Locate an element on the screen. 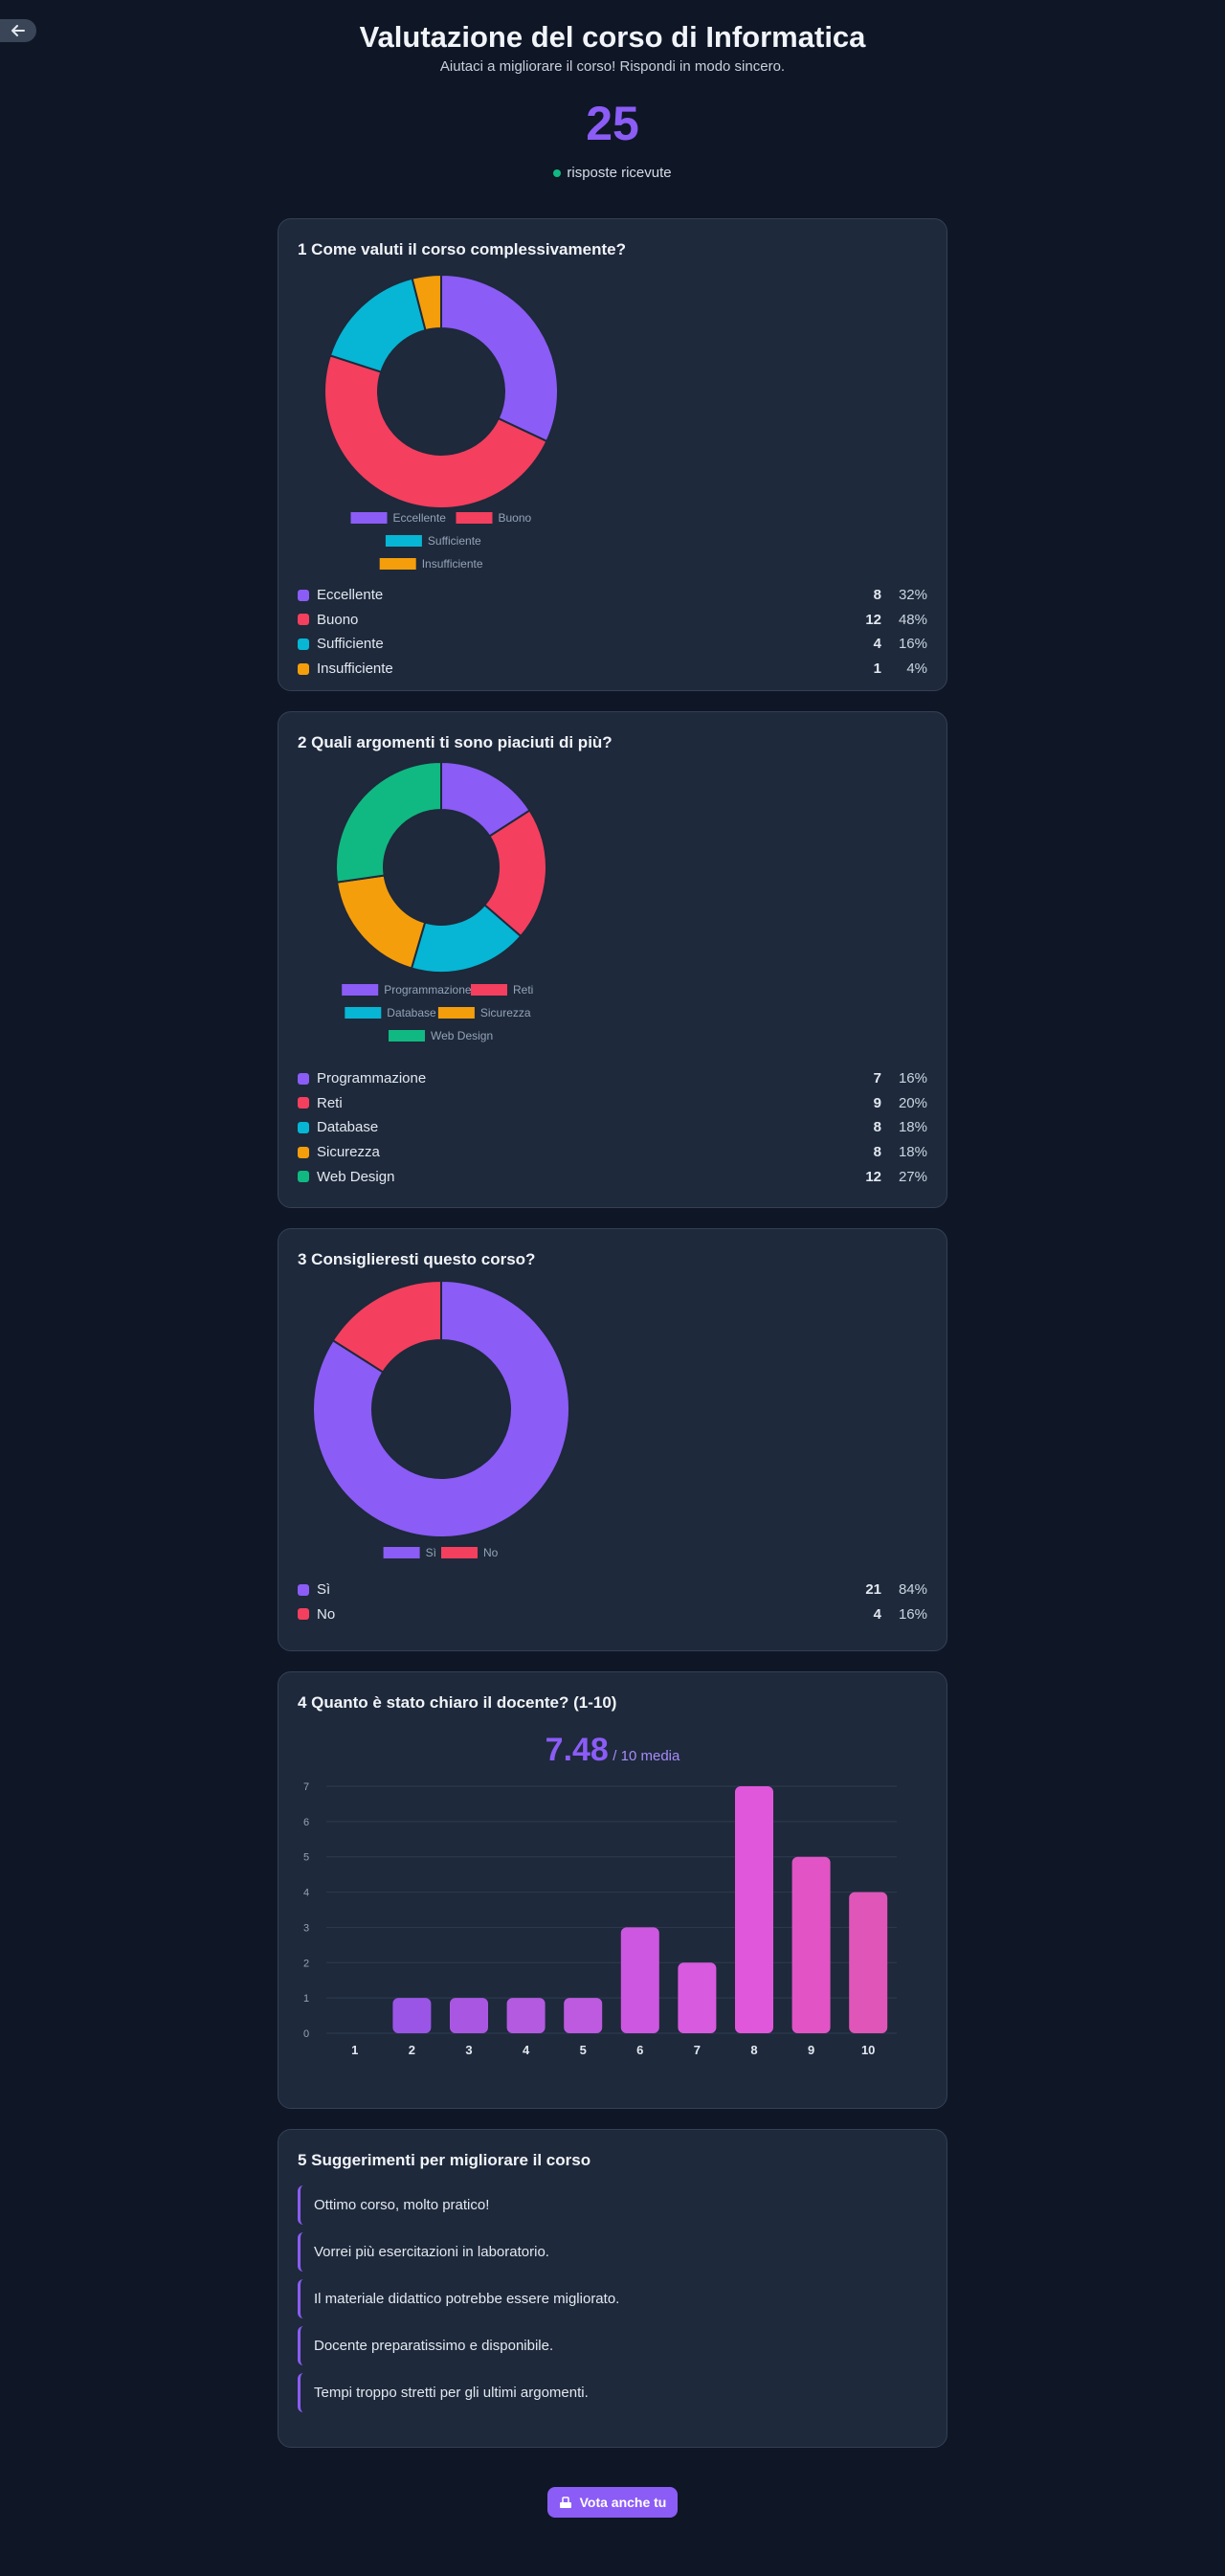  answer-row: Reti 9 20% is located at coordinates (613, 1103).